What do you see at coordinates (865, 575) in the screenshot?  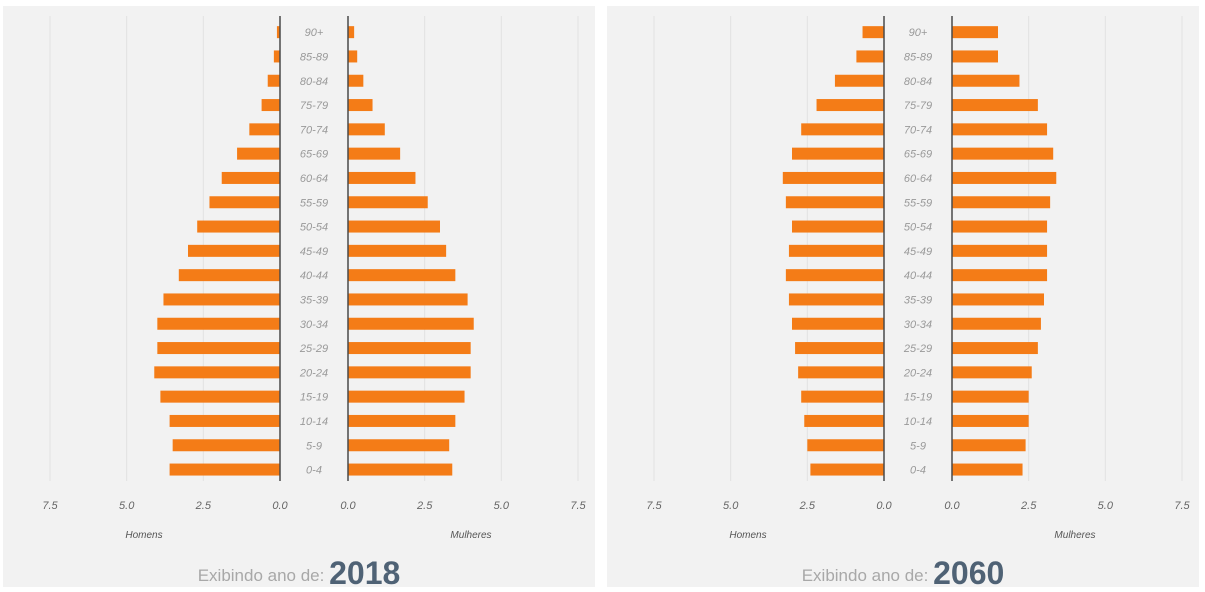 I see `year-caption-label: Exibindo ano de:` at bounding box center [865, 575].